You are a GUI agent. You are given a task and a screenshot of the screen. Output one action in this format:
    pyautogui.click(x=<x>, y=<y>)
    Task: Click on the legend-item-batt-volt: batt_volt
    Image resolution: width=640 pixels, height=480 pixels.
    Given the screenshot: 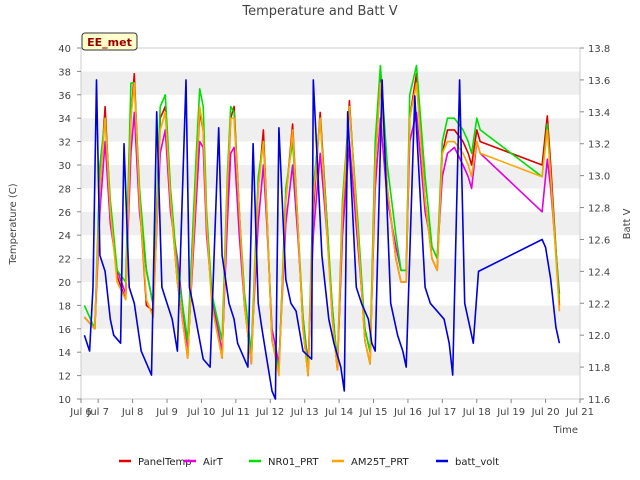 What is the action you would take?
    pyautogui.click(x=467, y=462)
    